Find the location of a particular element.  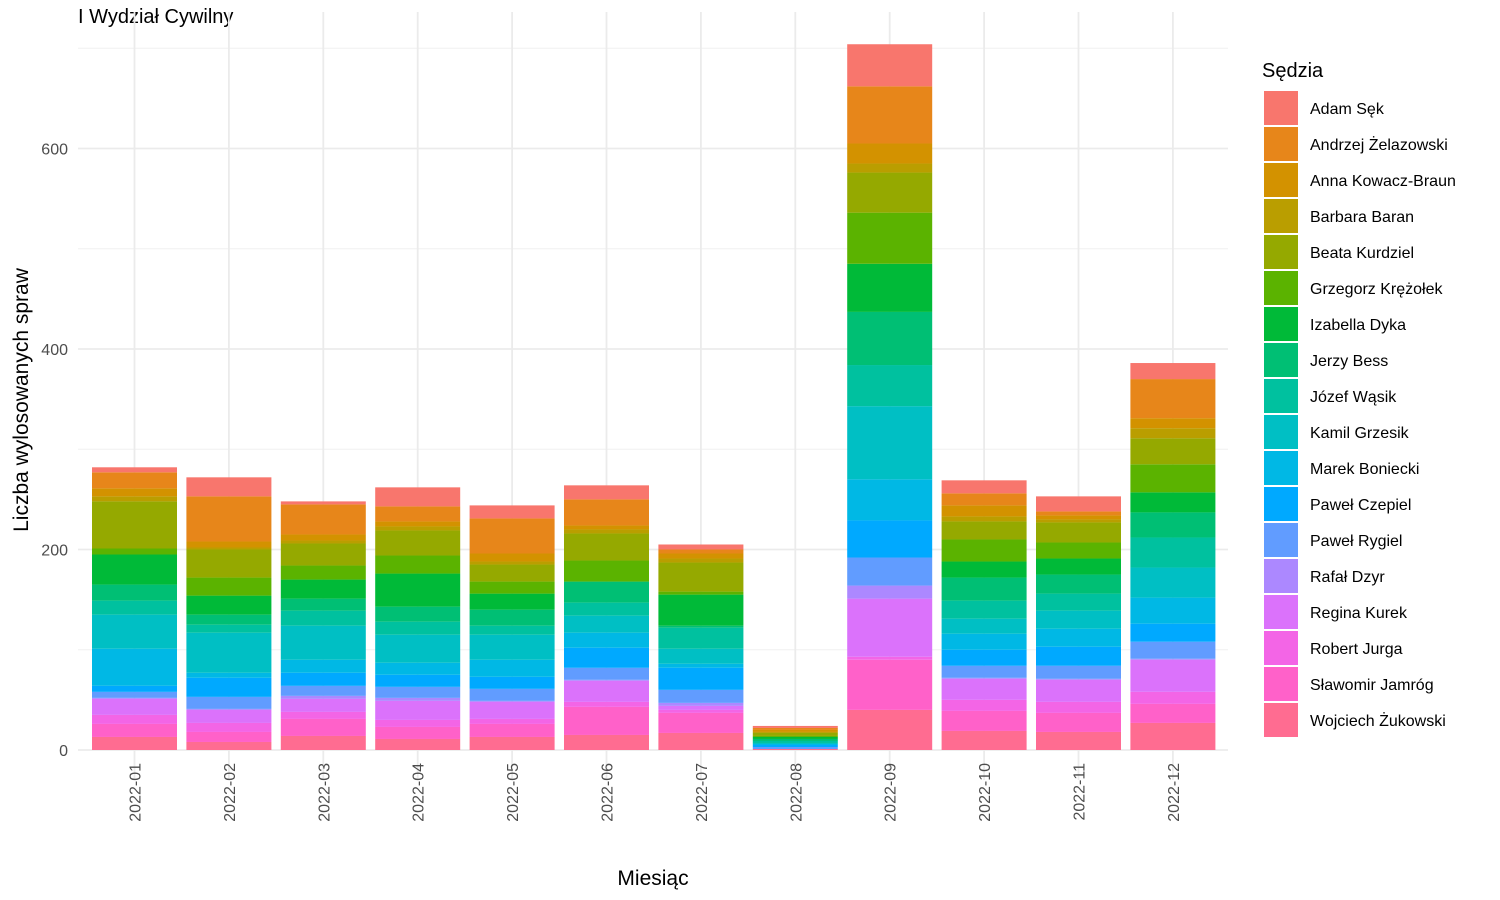

x-tick-label: 2022-10 is located at coordinates (985, 792).